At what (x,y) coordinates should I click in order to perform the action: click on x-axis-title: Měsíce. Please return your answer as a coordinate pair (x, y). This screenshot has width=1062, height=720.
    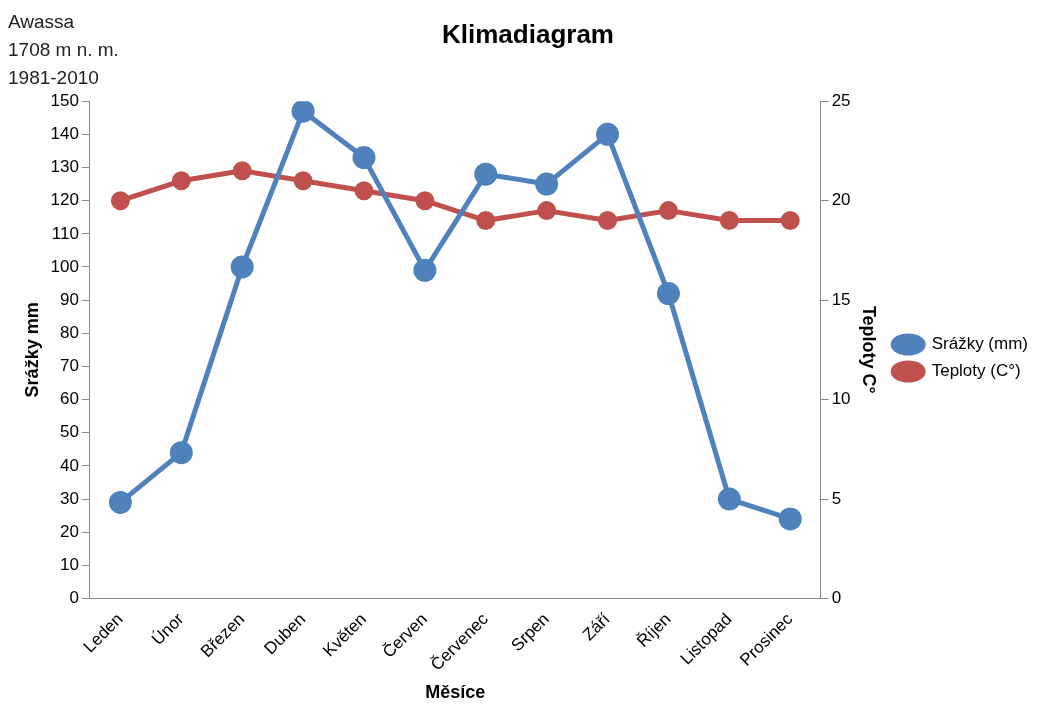
    Looking at the image, I should click on (455, 692).